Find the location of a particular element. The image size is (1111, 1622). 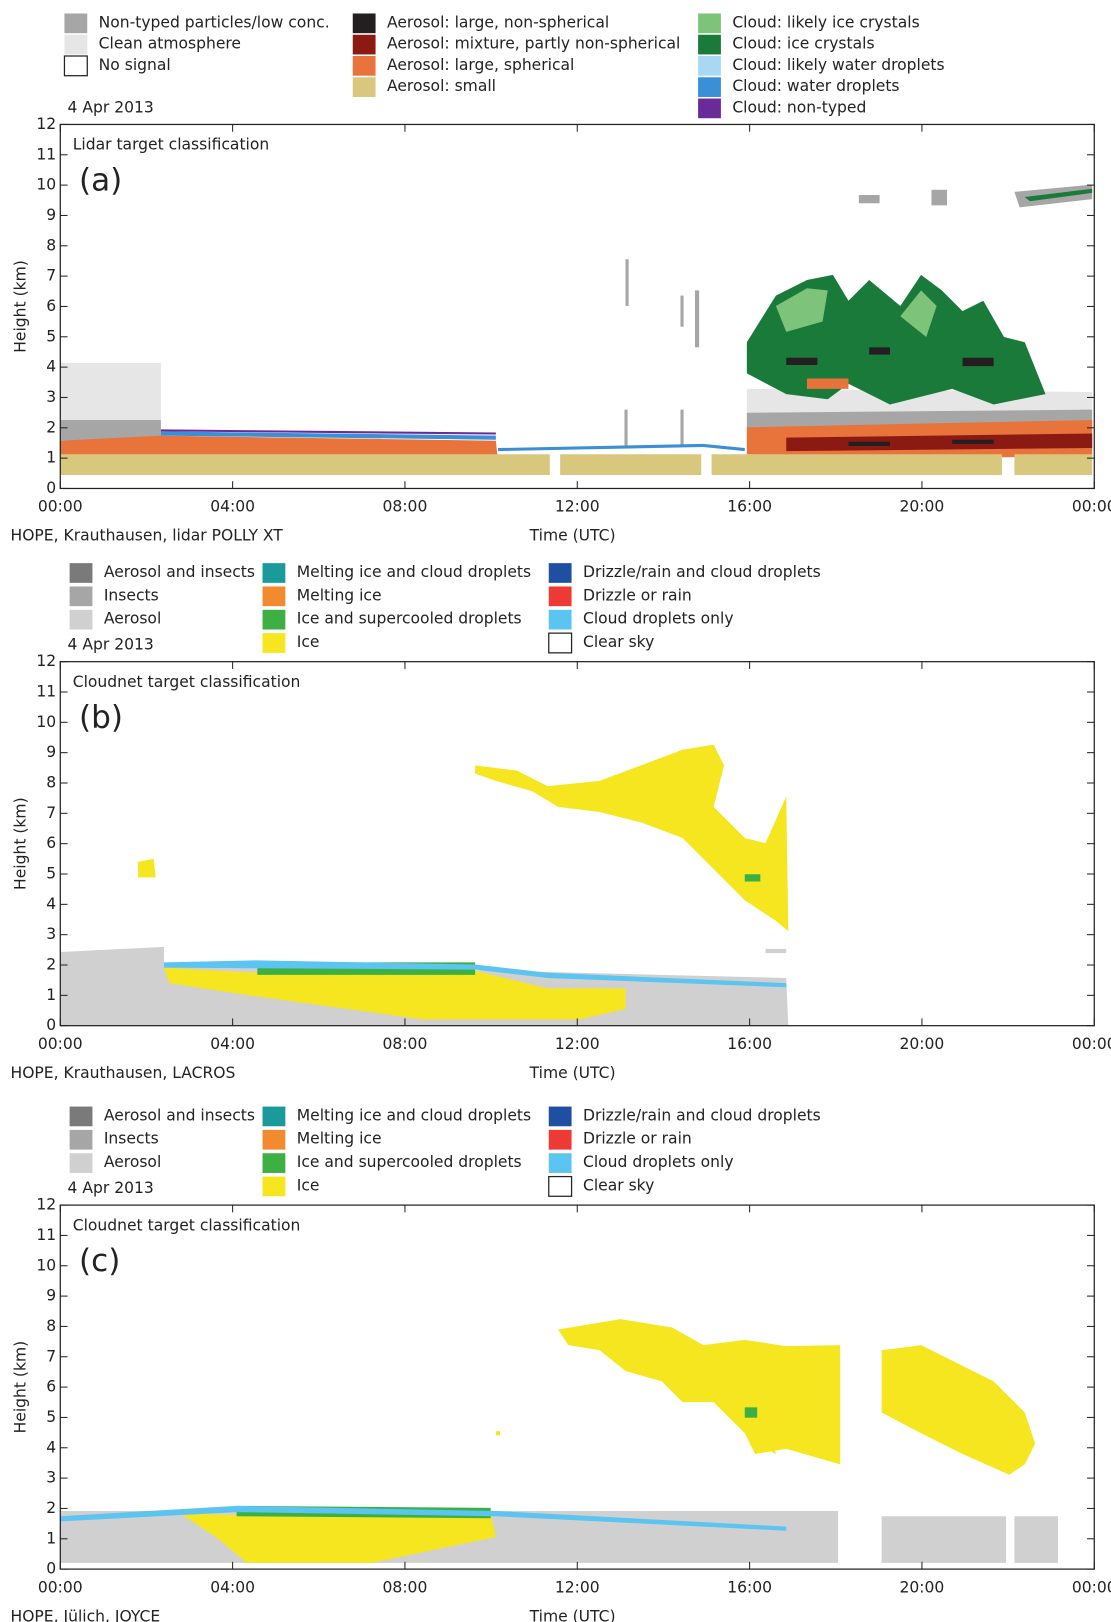

legend-label: Cloud: likely ice crystals is located at coordinates (825, 22).